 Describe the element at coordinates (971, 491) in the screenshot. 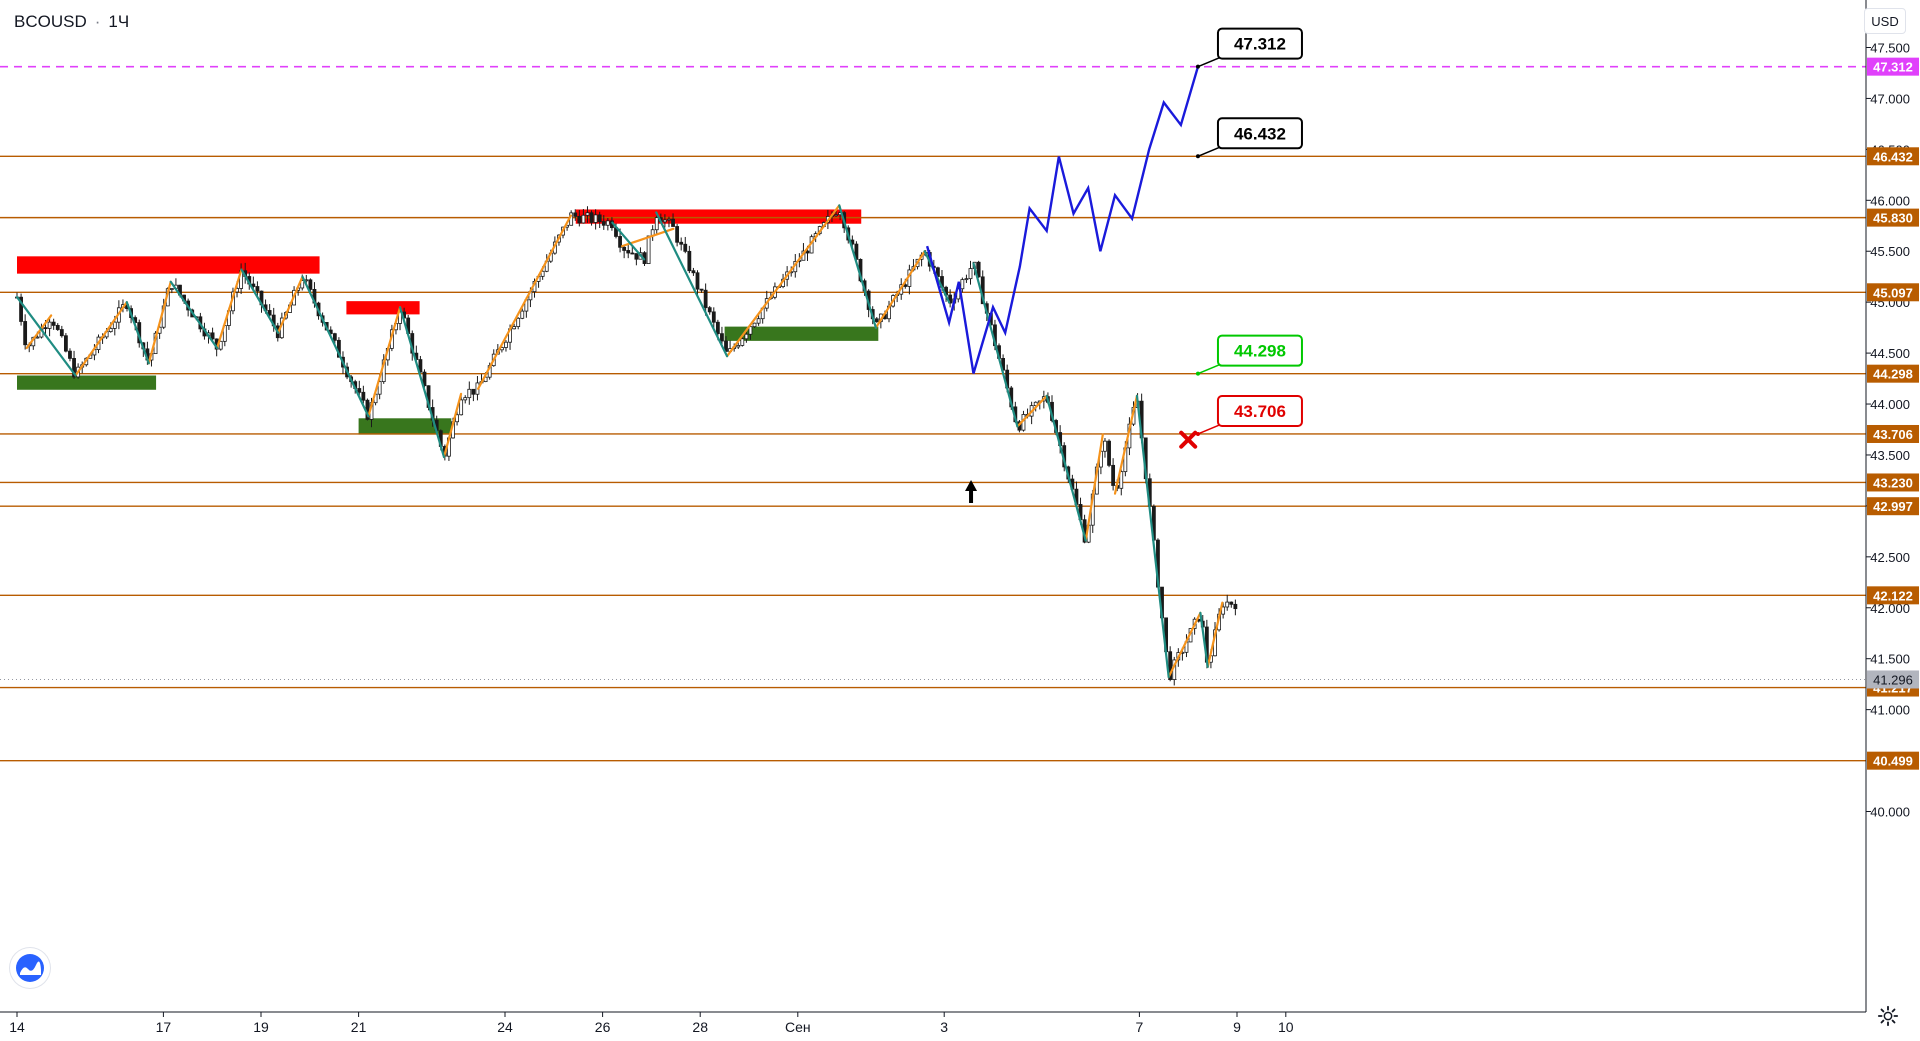

I see `up-arrow-marker` at that location.